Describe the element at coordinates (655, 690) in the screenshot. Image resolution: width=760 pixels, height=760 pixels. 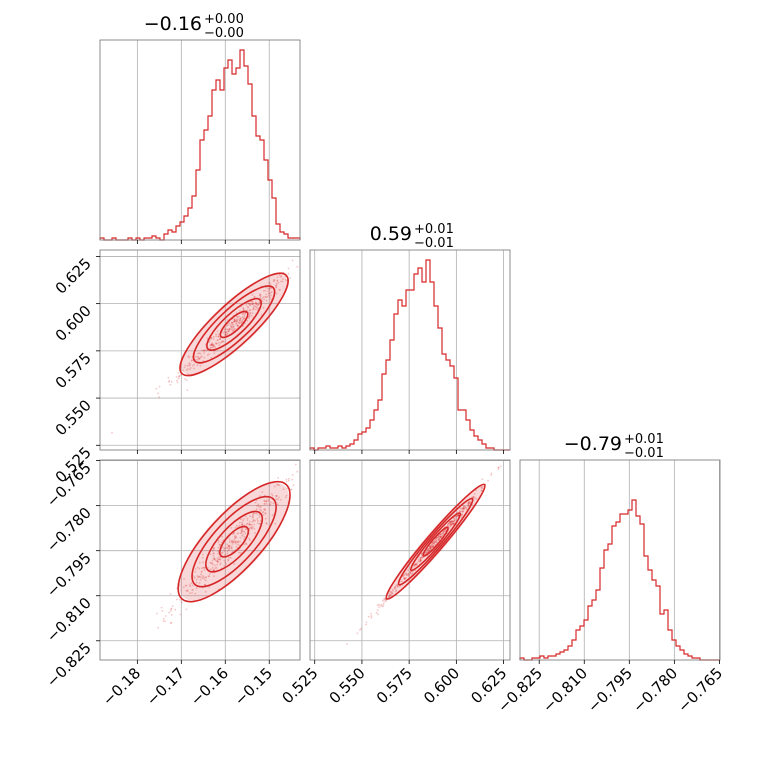
I see `x-tick-label: −0.780` at that location.